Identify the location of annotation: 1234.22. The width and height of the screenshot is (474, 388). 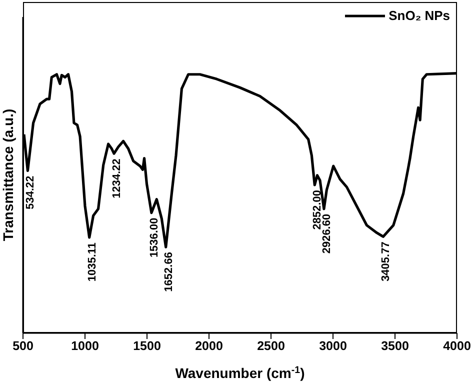
(117, 178).